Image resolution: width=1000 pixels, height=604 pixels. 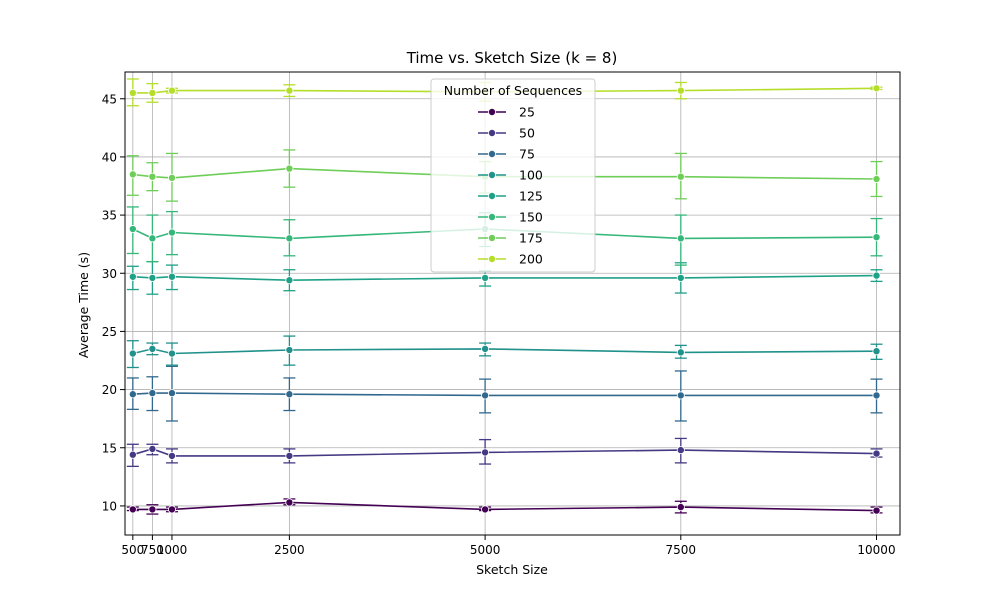 What do you see at coordinates (510, 259) in the screenshot?
I see `legend-item-200: 200` at bounding box center [510, 259].